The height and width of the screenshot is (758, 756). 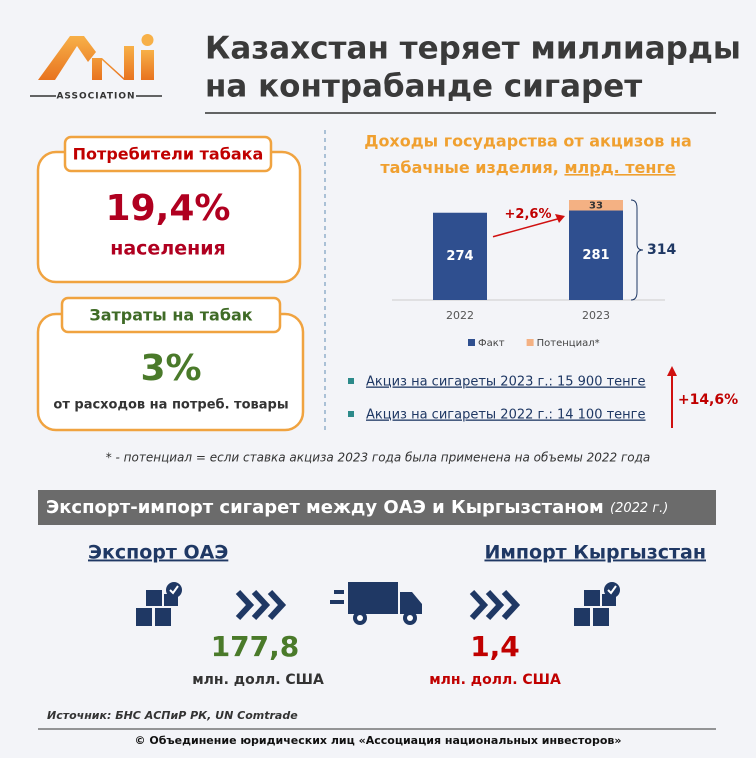 I want to click on source: Источник: БНС АСПиР РК, UN Comtrade, so click(x=172, y=715).